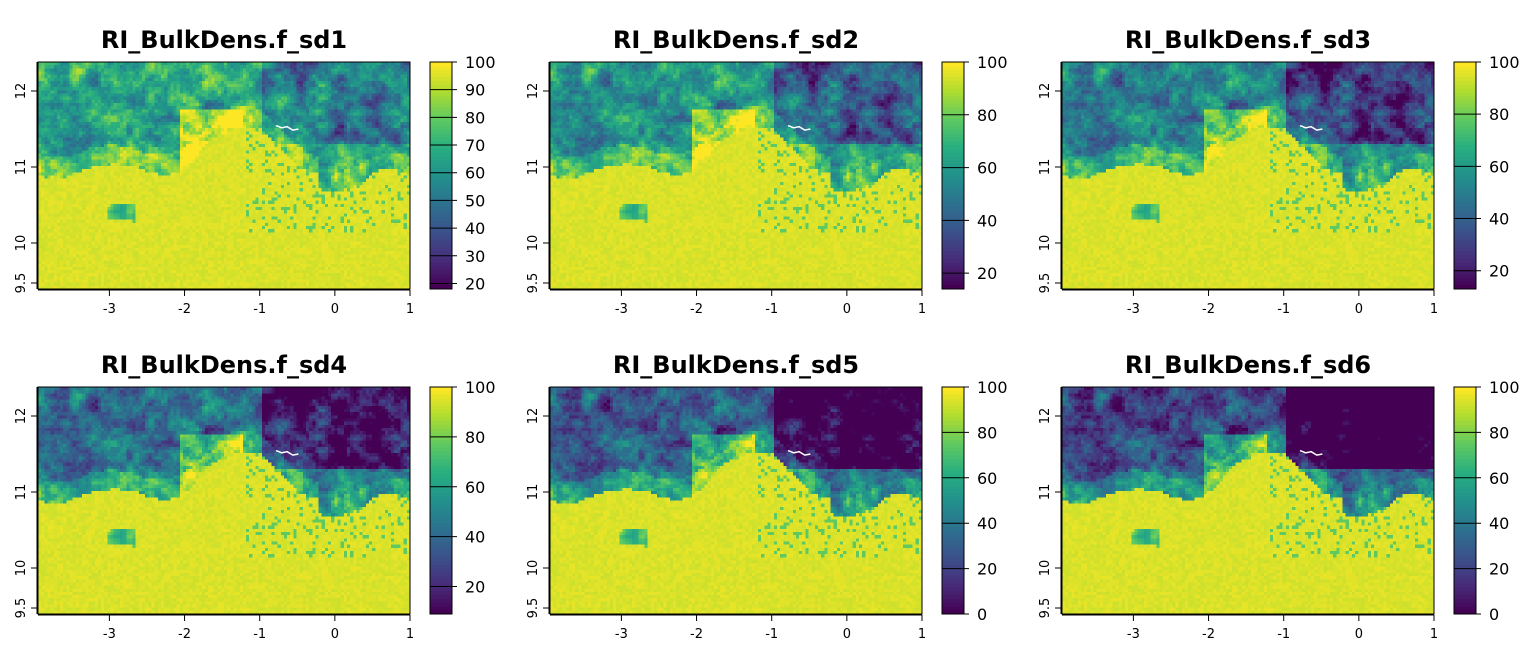  I want to click on colorbar-tick-label: 90, so click(475, 90).